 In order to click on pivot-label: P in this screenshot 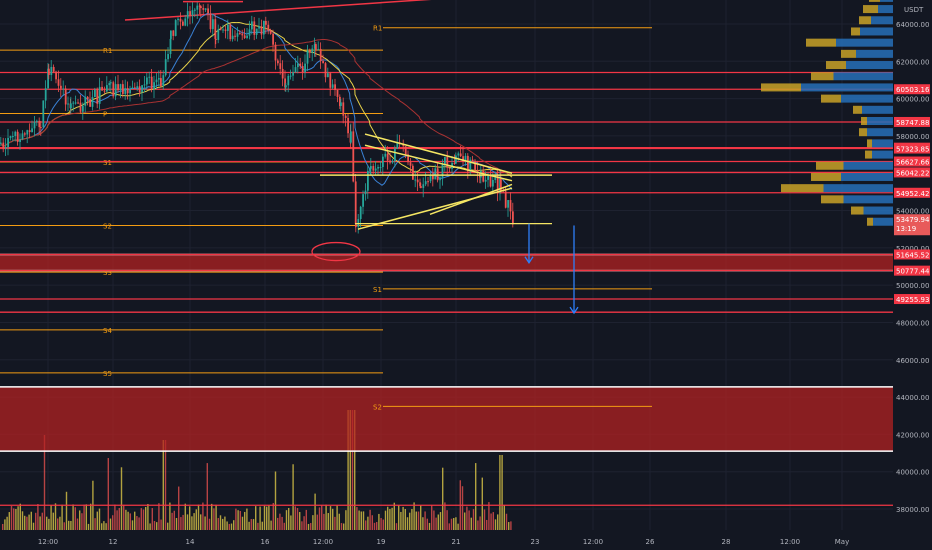, I will do `click(105, 115)`.